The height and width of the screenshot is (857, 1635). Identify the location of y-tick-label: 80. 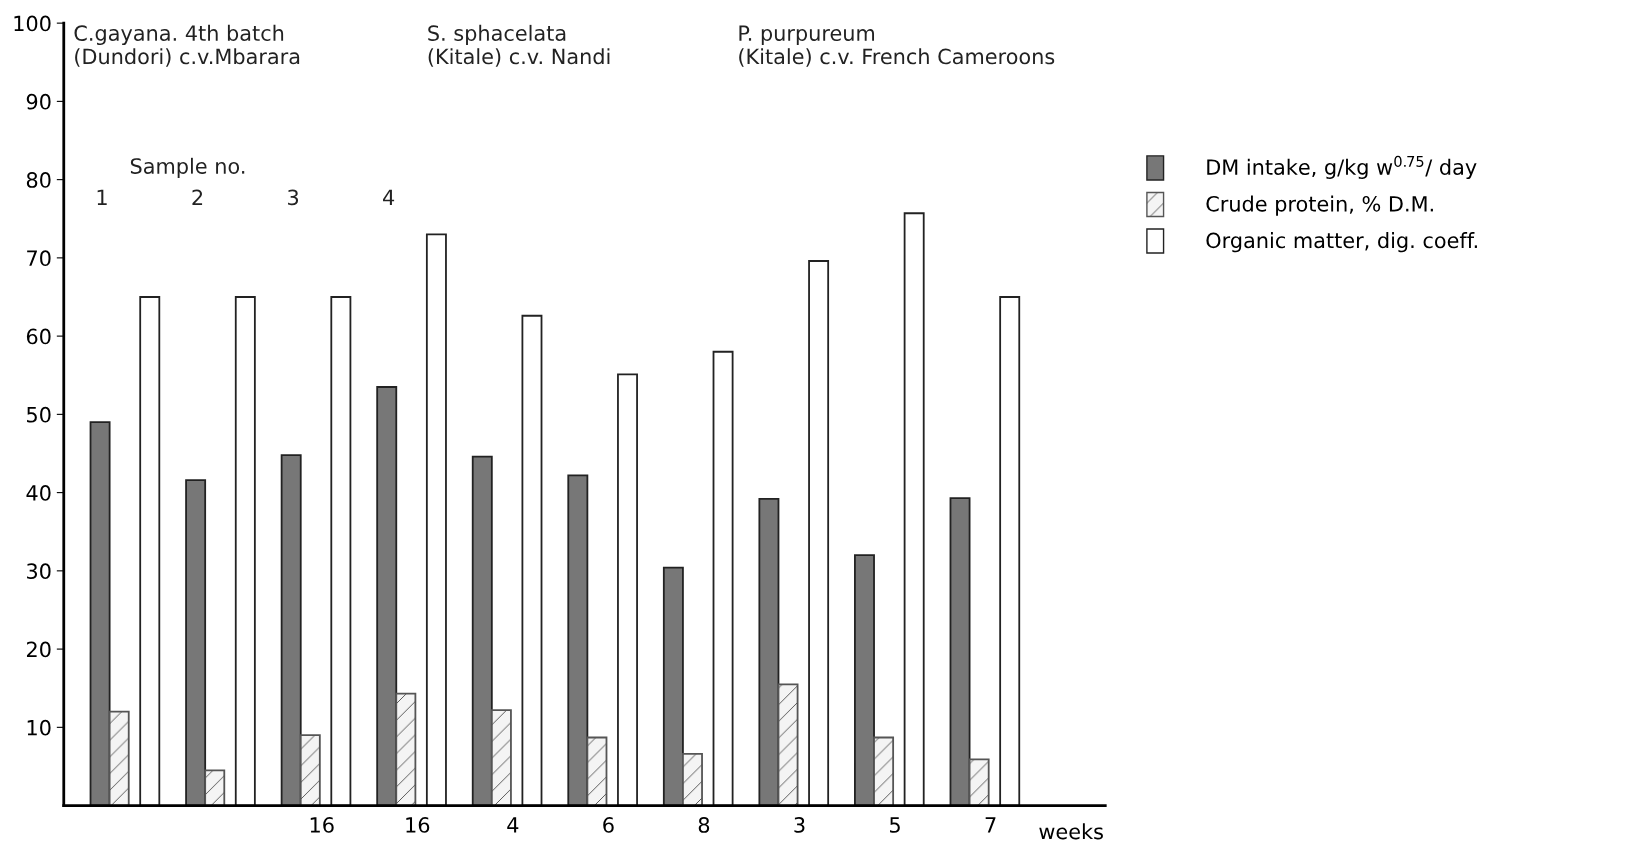
(38, 180).